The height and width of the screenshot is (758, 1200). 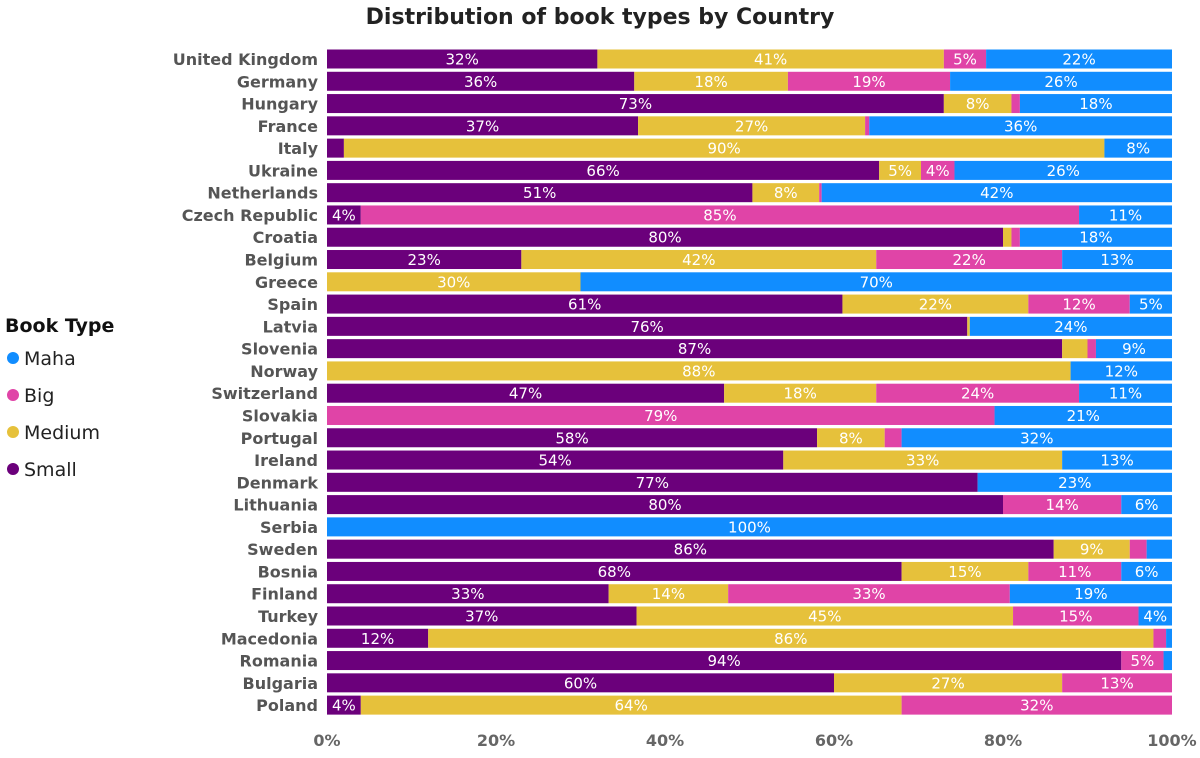 I want to click on data-label: 15%, so click(x=964, y=572).